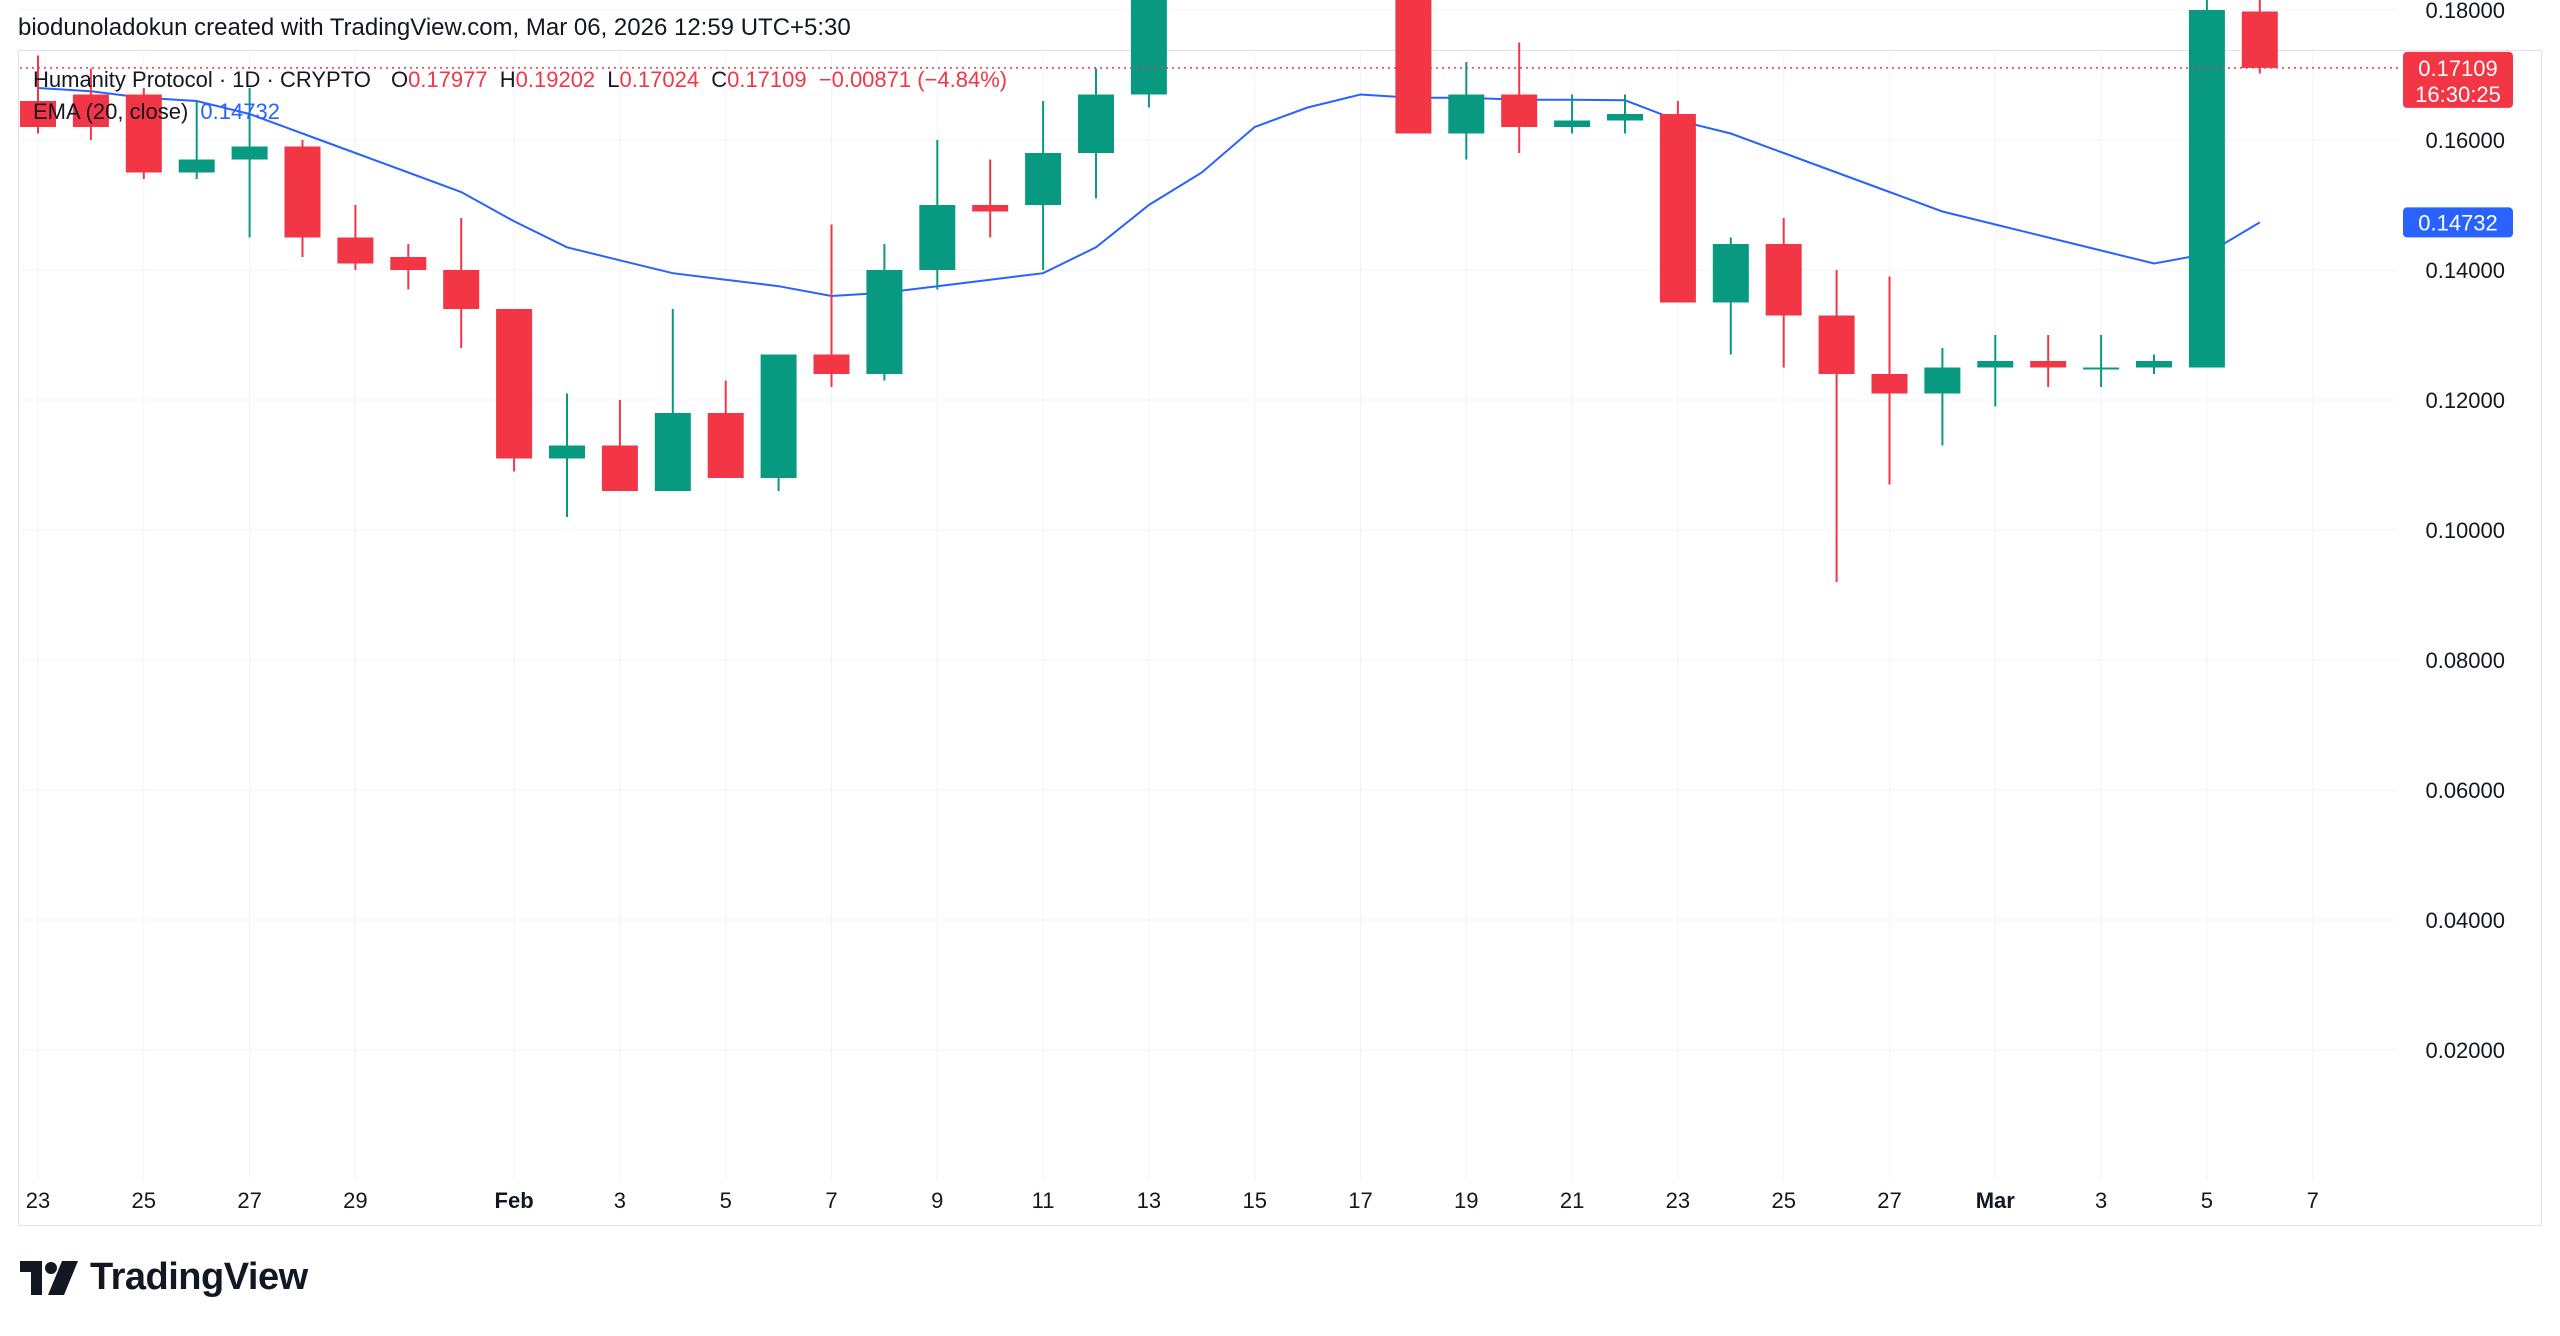  What do you see at coordinates (1360, 1200) in the screenshot?
I see `x-tick-label: 17` at bounding box center [1360, 1200].